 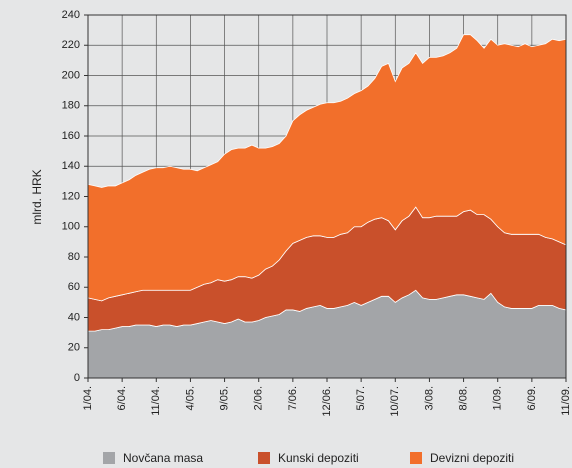 What do you see at coordinates (532, 398) in the screenshot?
I see `x-tick-label: 6/09.` at bounding box center [532, 398].